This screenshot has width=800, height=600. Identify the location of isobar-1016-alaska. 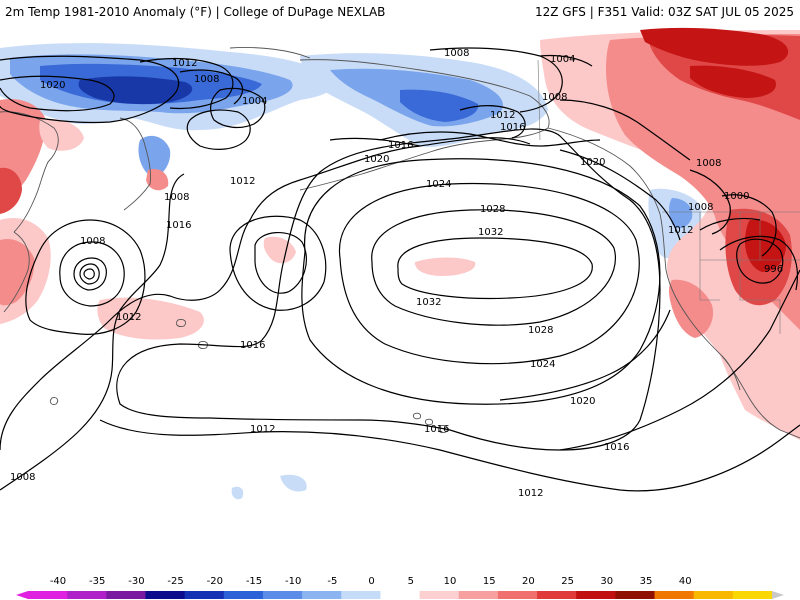
(490, 139).